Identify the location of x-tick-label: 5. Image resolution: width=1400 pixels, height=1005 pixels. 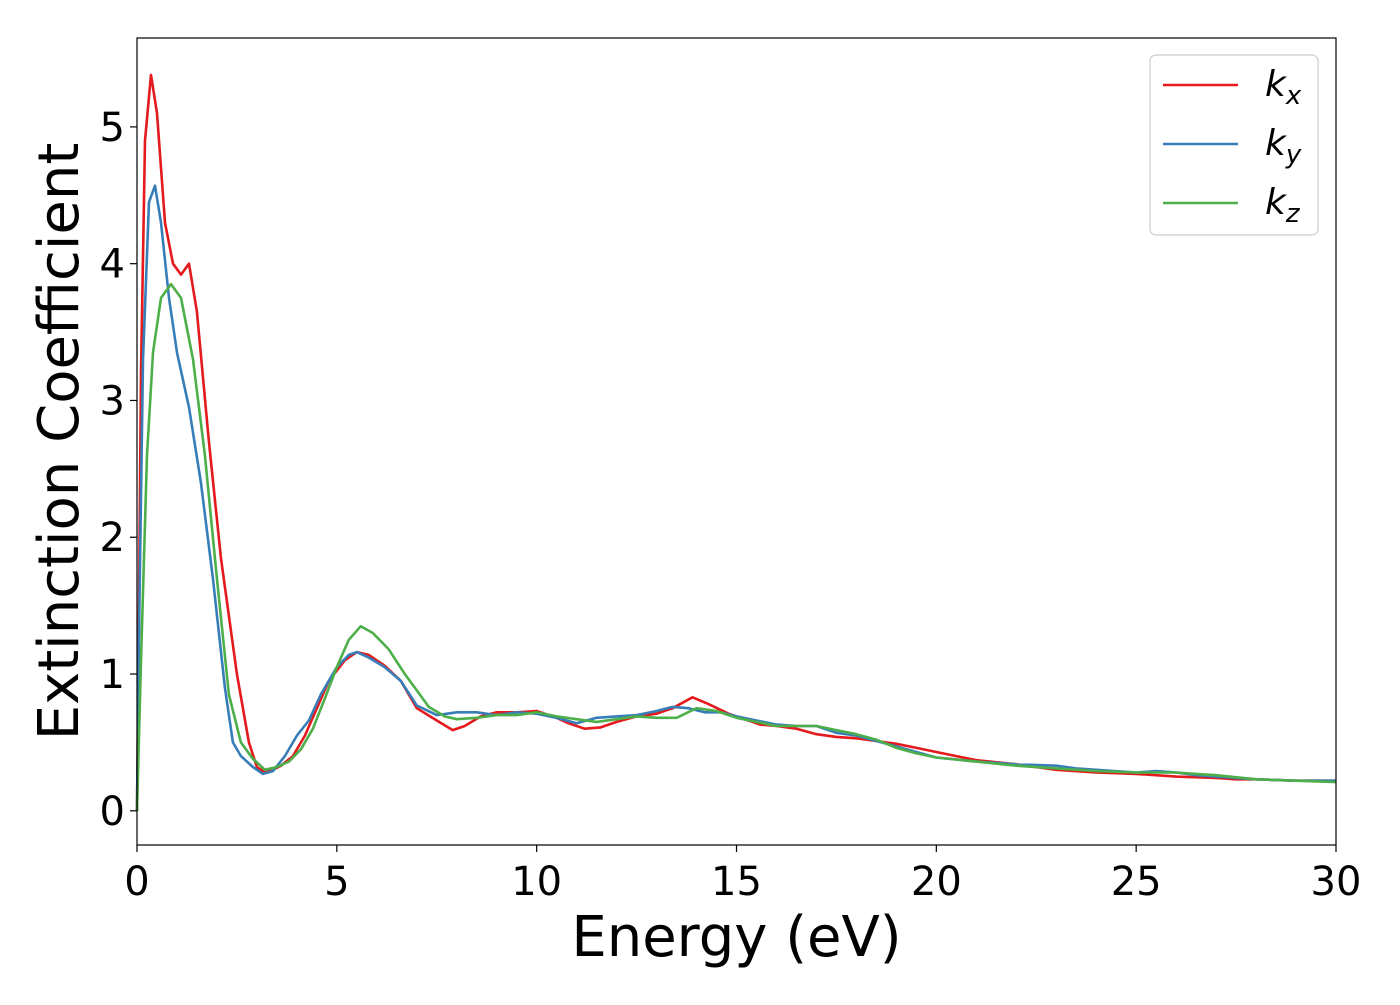
(336, 882).